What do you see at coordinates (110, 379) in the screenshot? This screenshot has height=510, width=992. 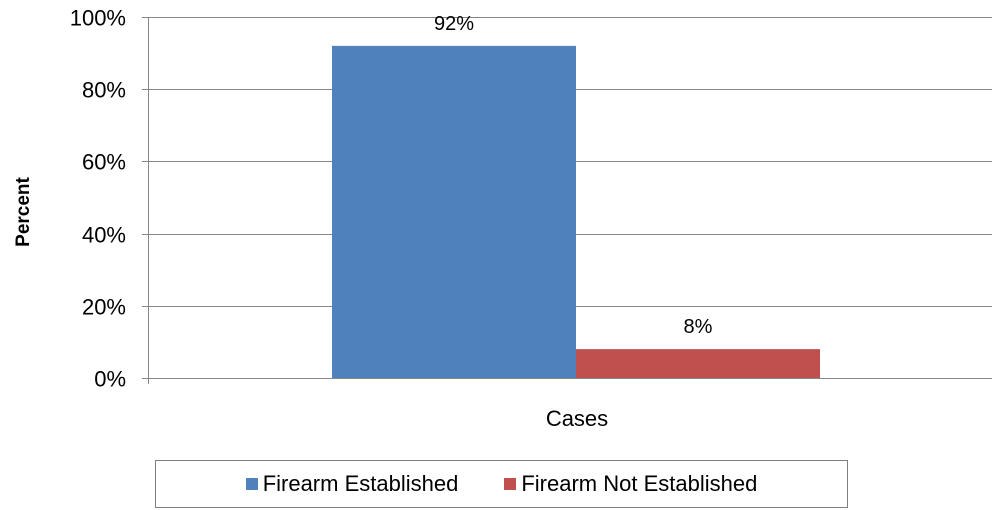 I see `y-tick-label: 0%` at bounding box center [110, 379].